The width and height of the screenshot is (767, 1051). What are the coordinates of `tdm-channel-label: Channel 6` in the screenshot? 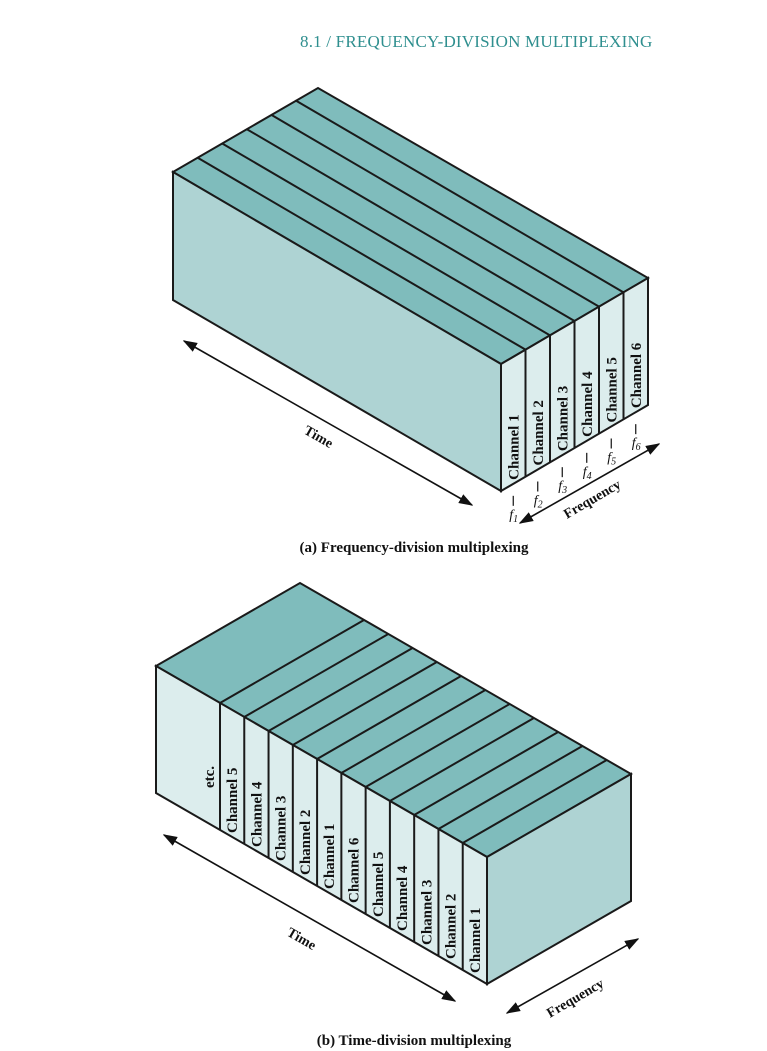 It's located at (355, 870).